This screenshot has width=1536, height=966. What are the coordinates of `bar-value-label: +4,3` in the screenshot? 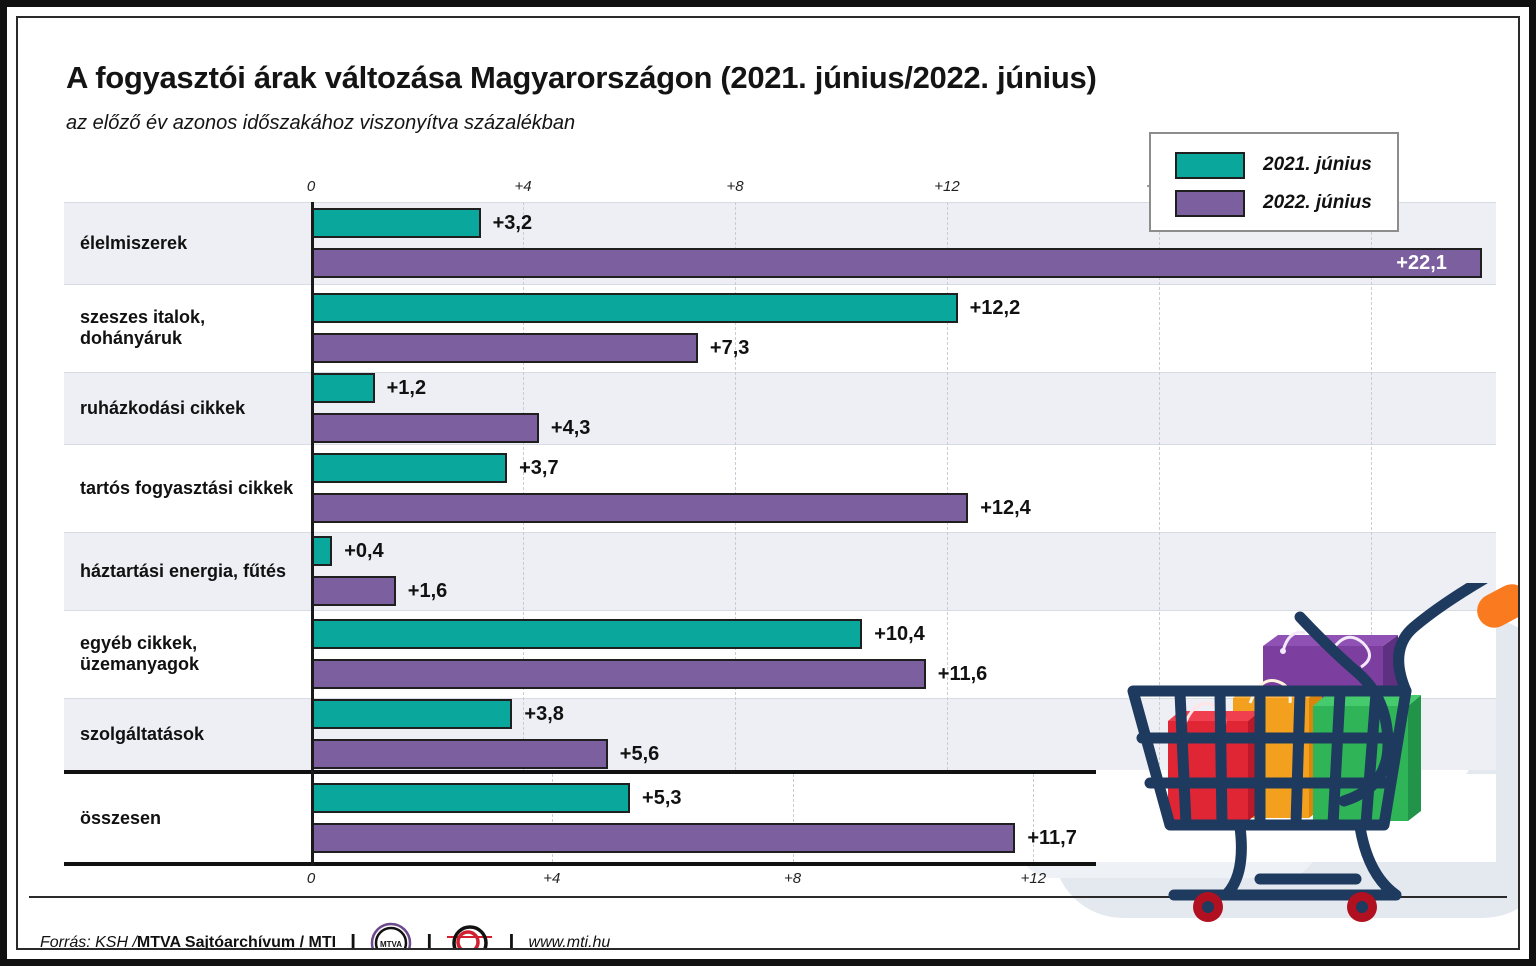 It's located at (570, 428).